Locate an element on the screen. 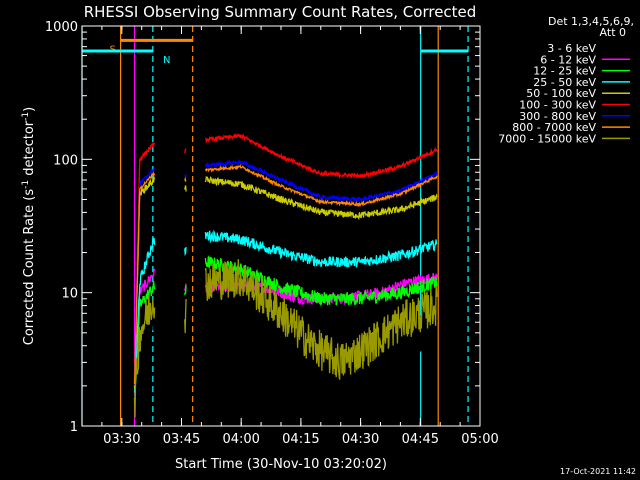  x-tick-label: 04:15 is located at coordinates (300, 439).